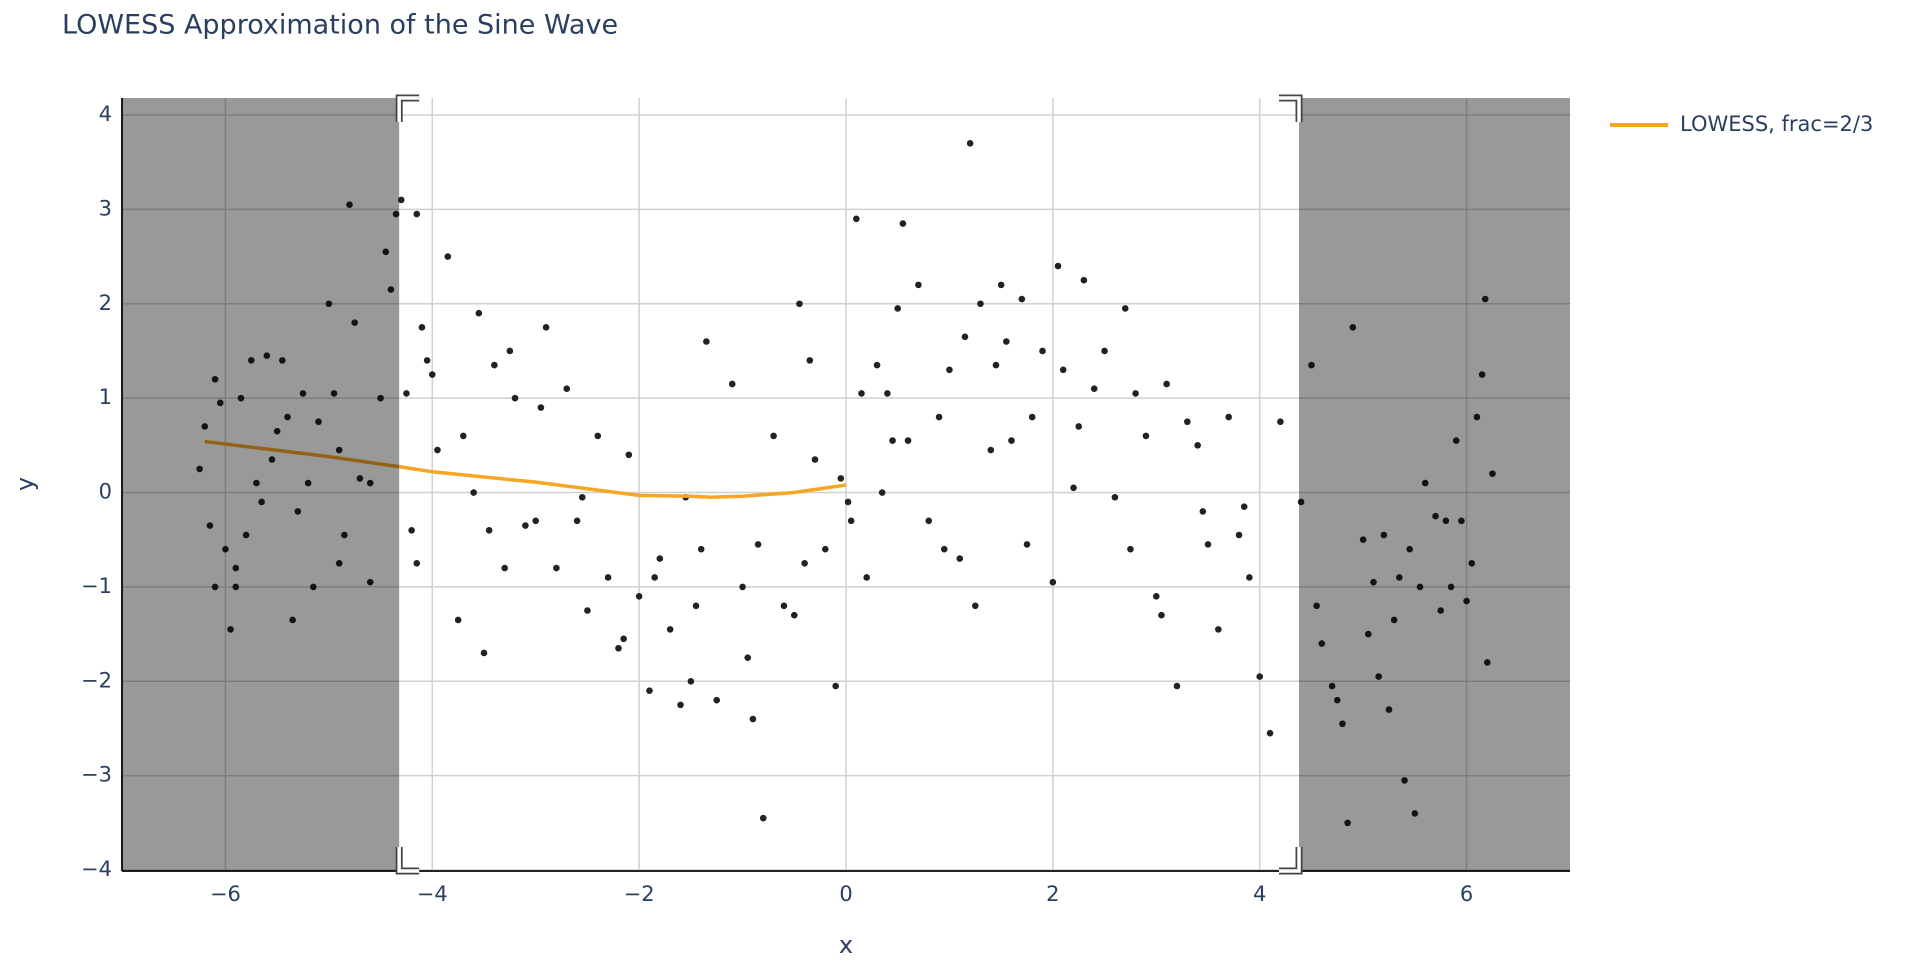  I want to click on legend-label: LOWESS, frac=2/3, so click(1776, 124).